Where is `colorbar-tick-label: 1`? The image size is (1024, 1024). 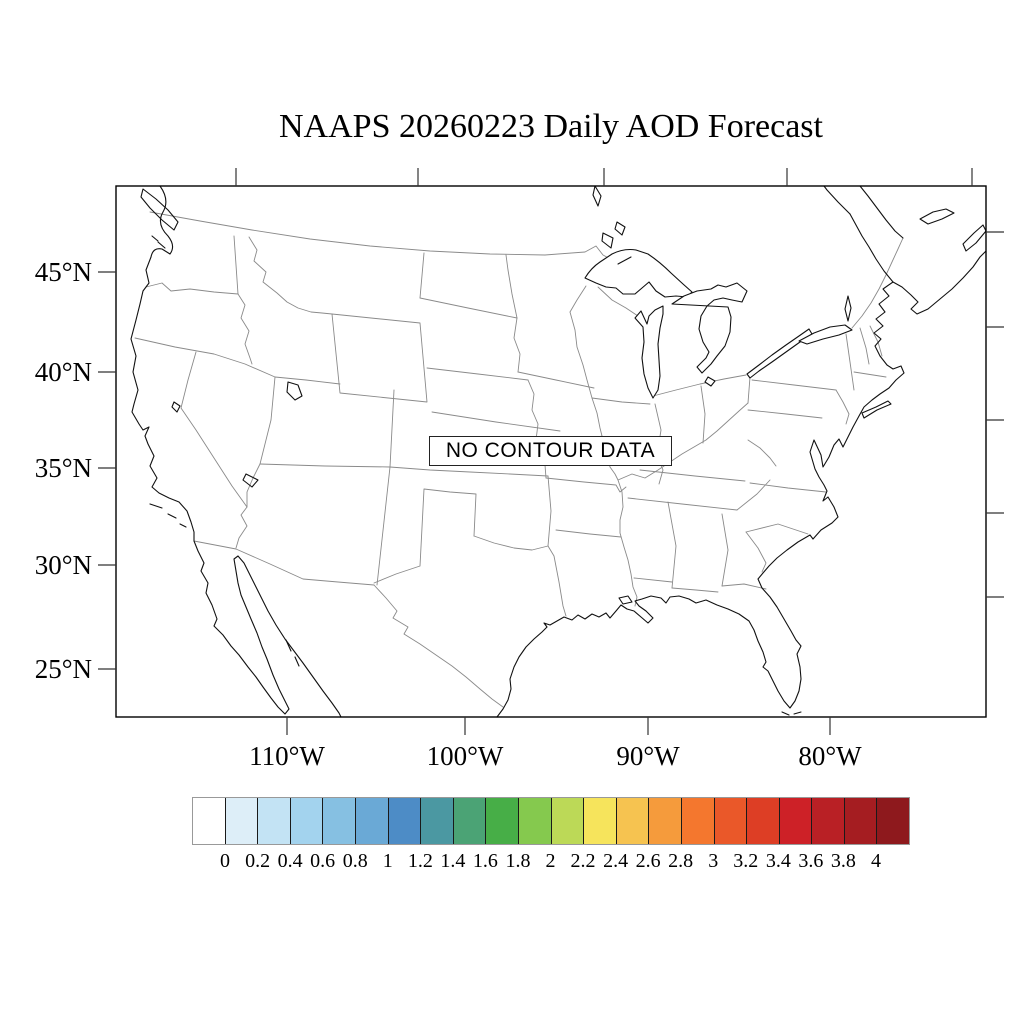 colorbar-tick-label: 1 is located at coordinates (387, 861).